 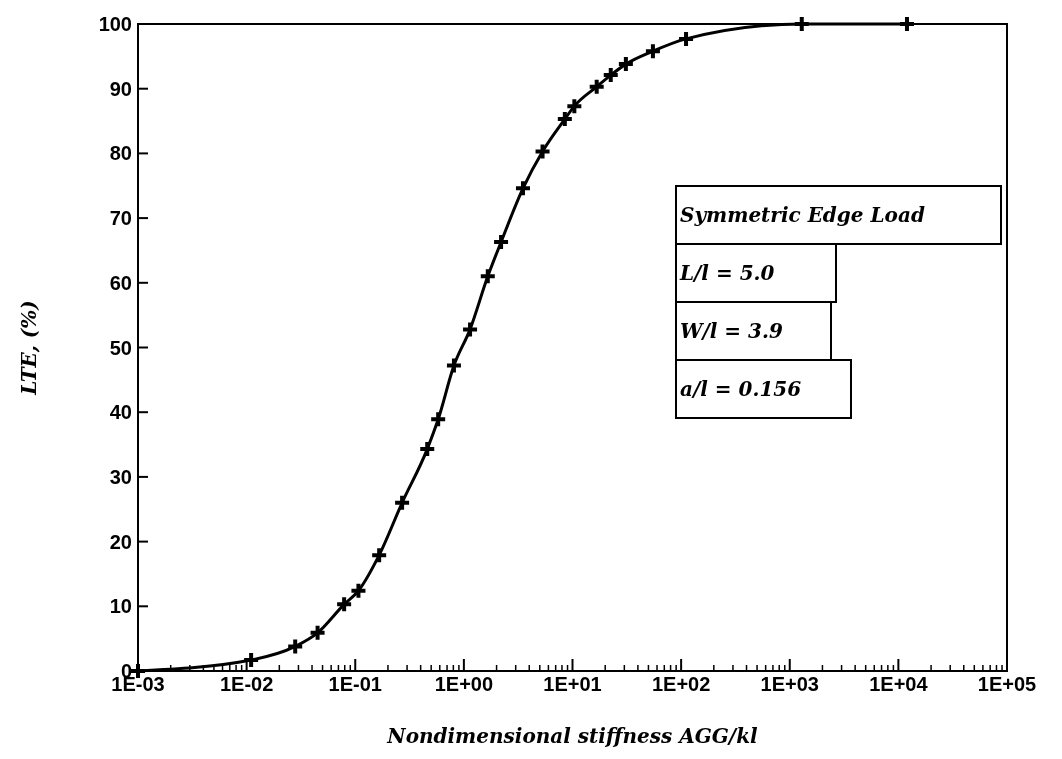 What do you see at coordinates (246, 684) in the screenshot?
I see `x-tick-label: 1E-02` at bounding box center [246, 684].